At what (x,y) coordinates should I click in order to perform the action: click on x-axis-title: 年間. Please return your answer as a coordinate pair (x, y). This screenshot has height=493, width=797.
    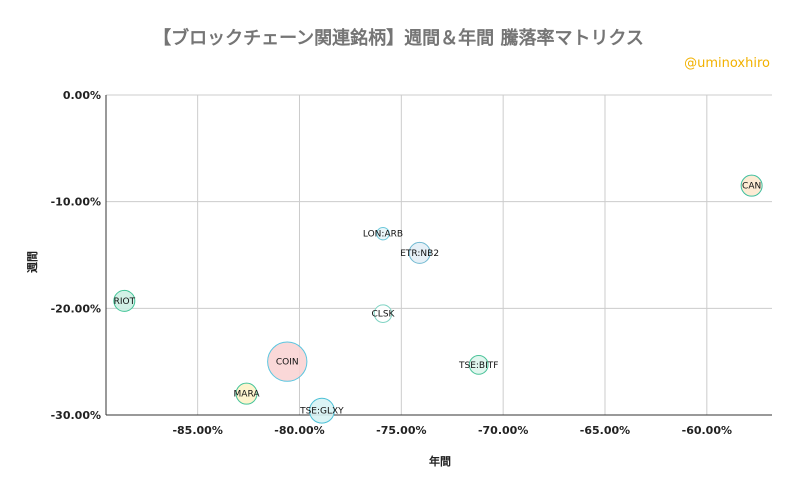
    Looking at the image, I should click on (440, 461).